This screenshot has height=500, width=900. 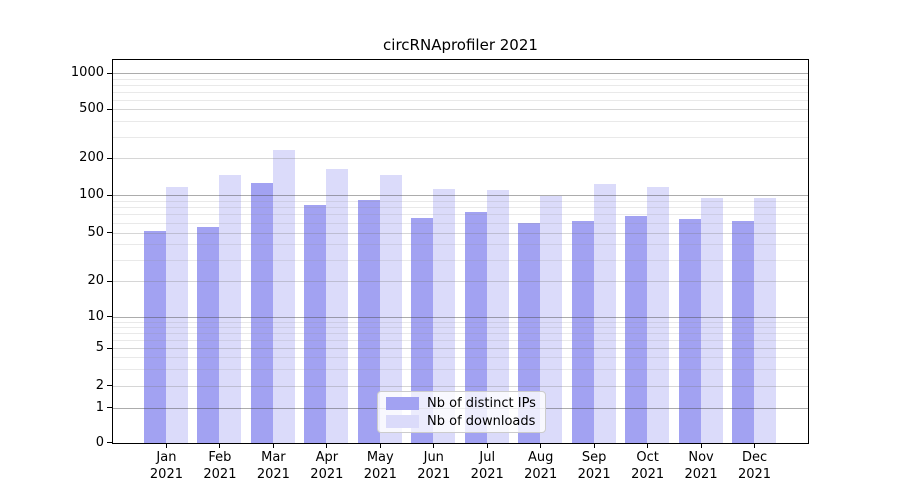 What do you see at coordinates (99, 442) in the screenshot?
I see `y-tick-label-0: 0` at bounding box center [99, 442].